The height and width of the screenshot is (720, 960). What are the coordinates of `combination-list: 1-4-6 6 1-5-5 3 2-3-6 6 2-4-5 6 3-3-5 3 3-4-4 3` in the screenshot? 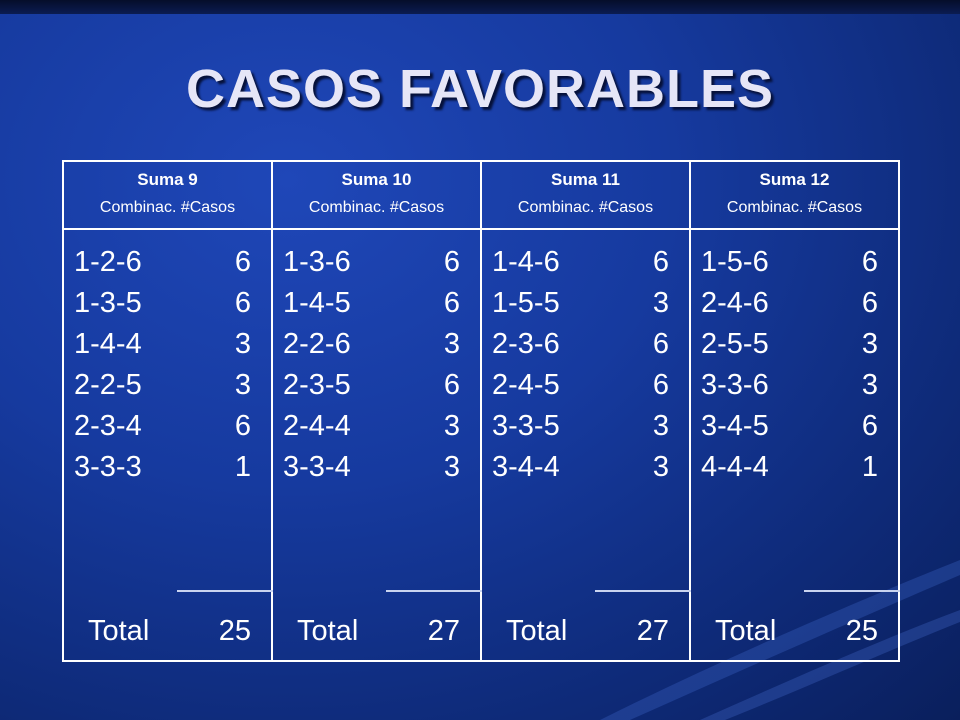 It's located at (585, 359).